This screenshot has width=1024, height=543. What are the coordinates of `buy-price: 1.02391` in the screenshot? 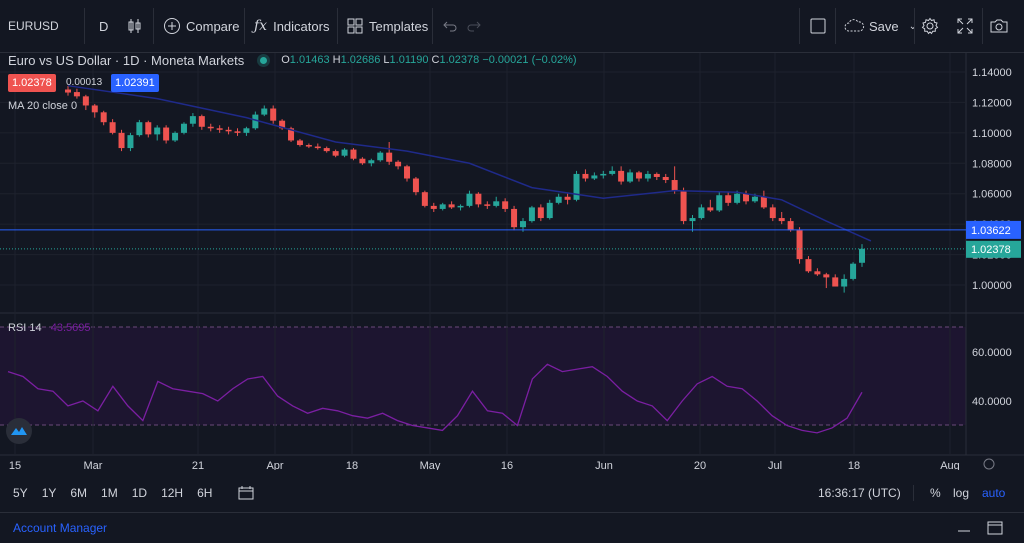 It's located at (135, 83).